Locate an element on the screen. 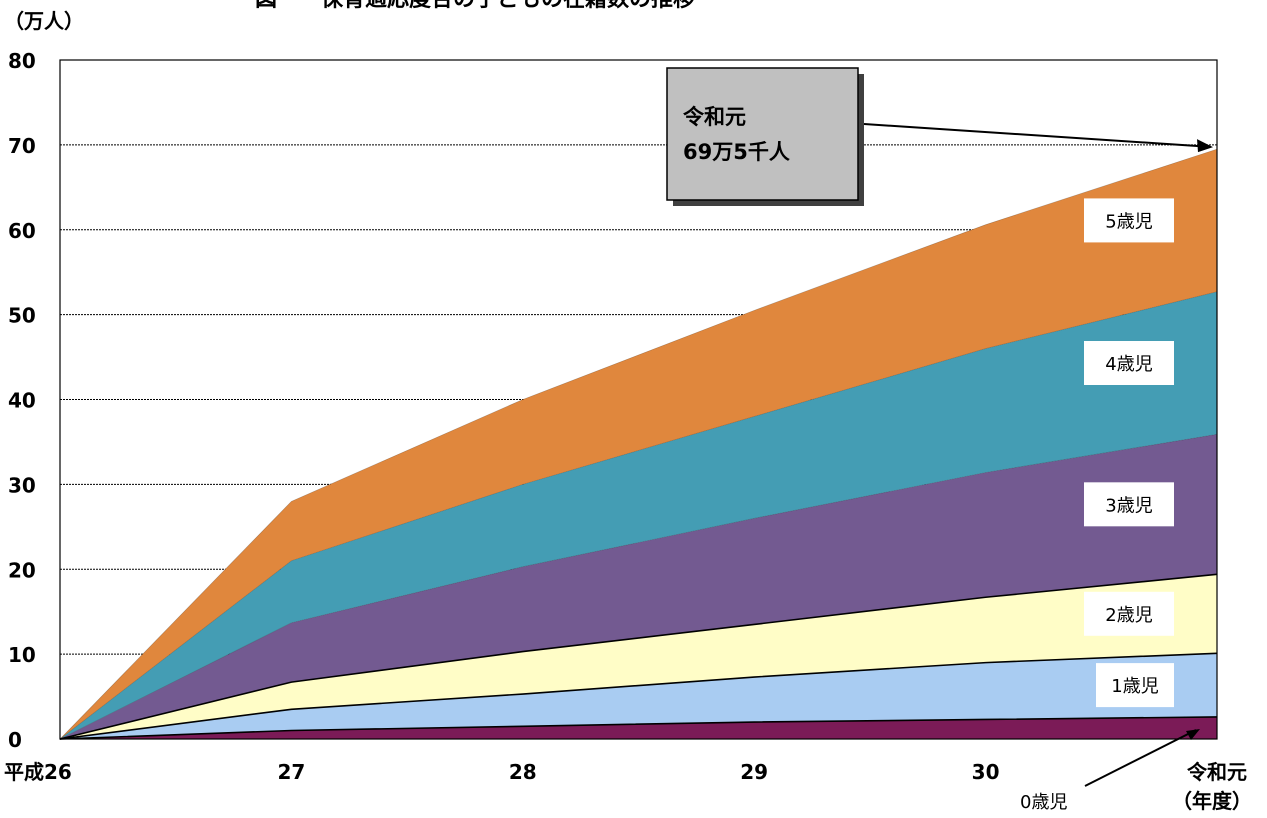 The width and height of the screenshot is (1267, 818). callout-box is located at coordinates (762, 134).